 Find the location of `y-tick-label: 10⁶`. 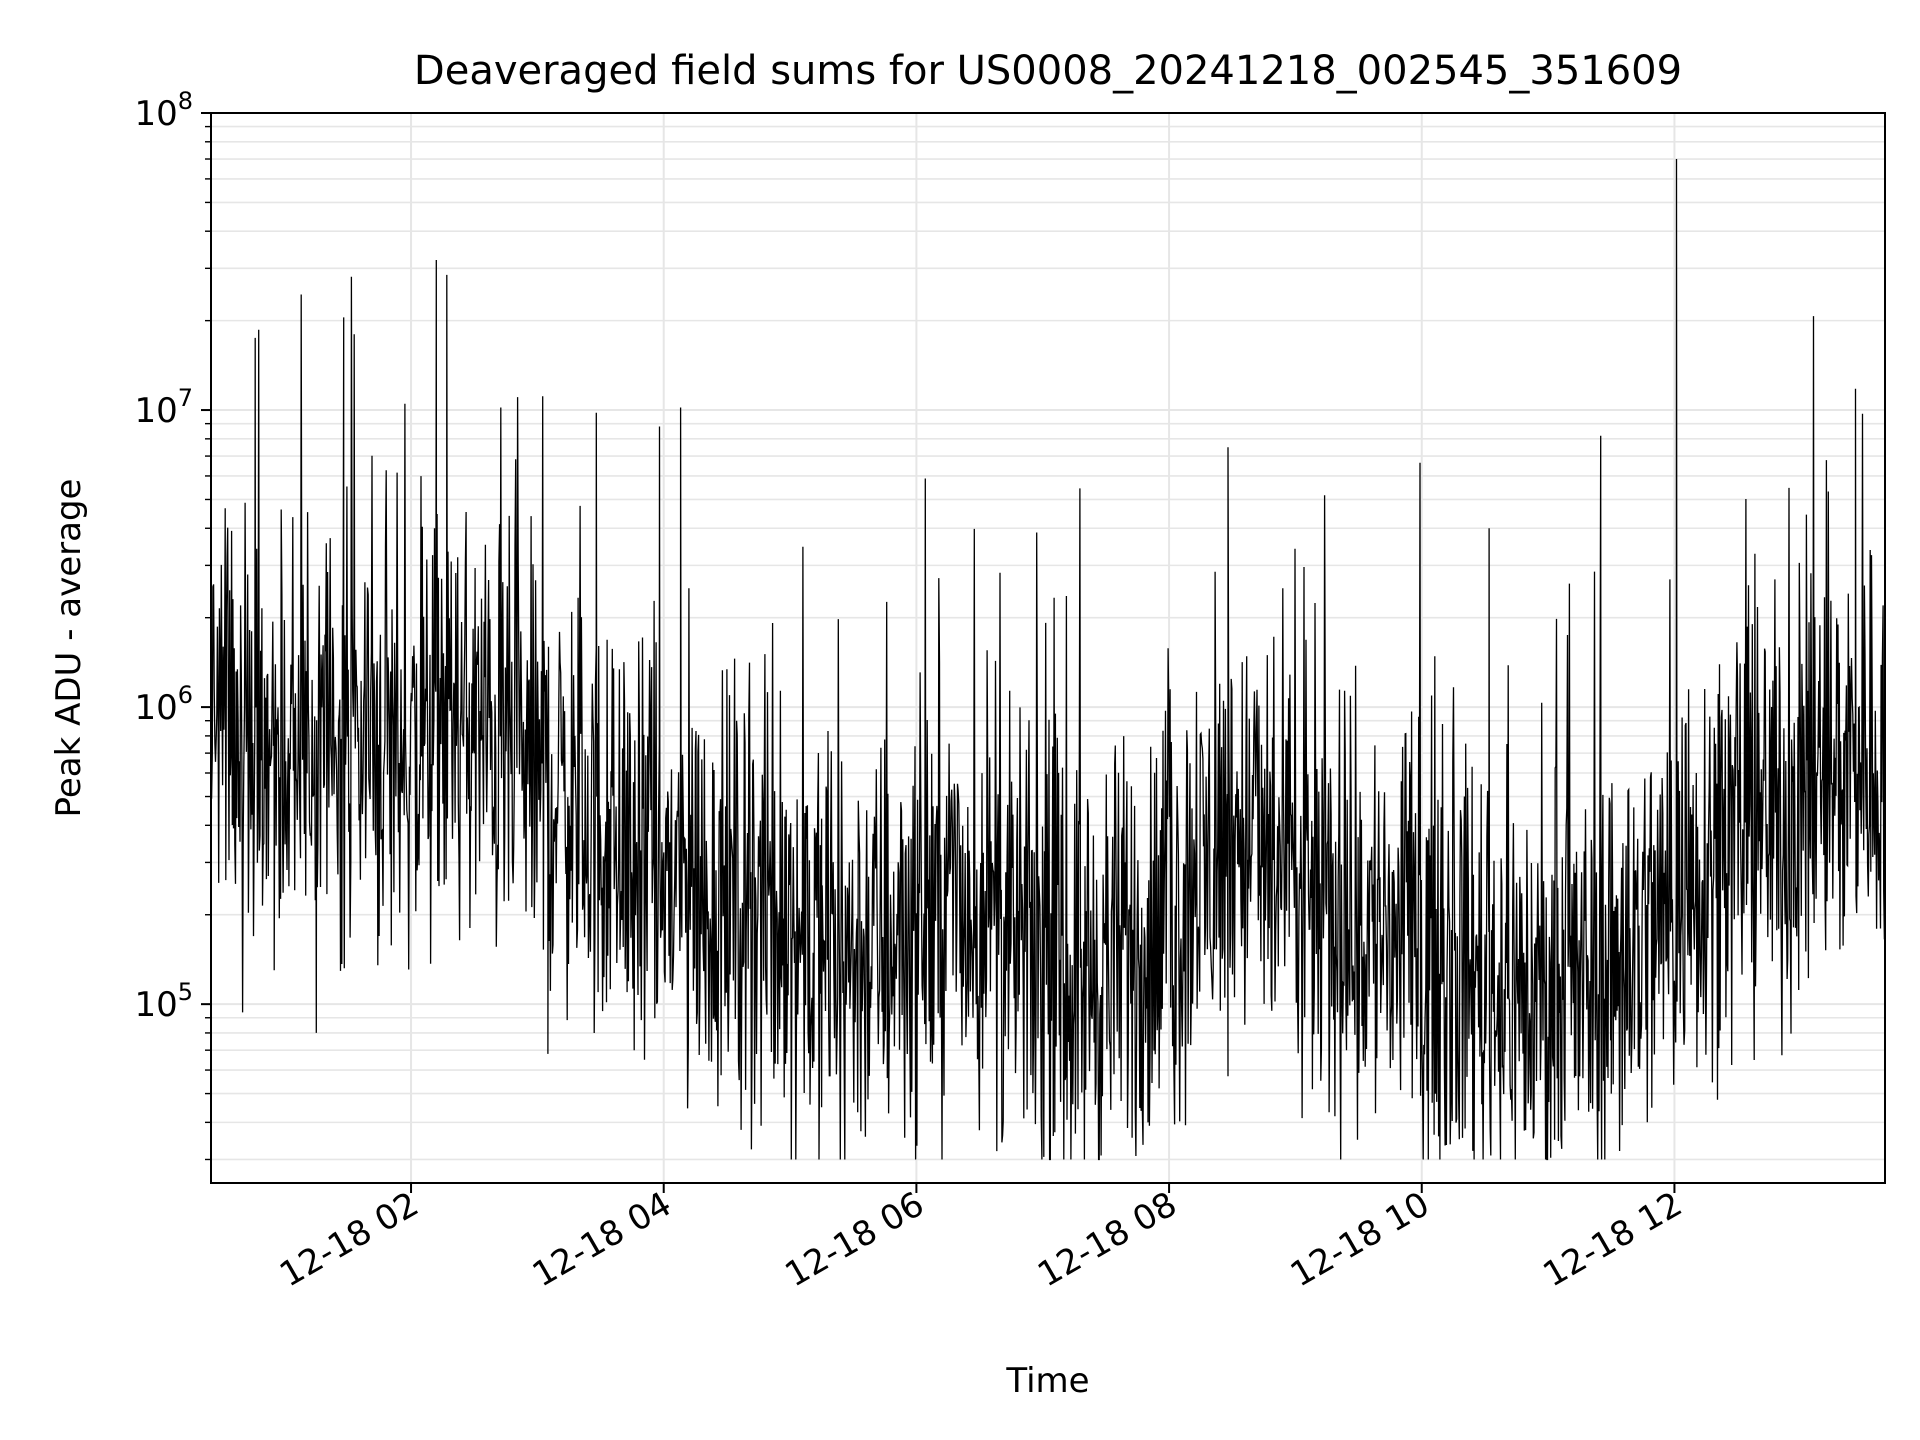

y-tick-label: 10⁶ is located at coordinates (163, 704).